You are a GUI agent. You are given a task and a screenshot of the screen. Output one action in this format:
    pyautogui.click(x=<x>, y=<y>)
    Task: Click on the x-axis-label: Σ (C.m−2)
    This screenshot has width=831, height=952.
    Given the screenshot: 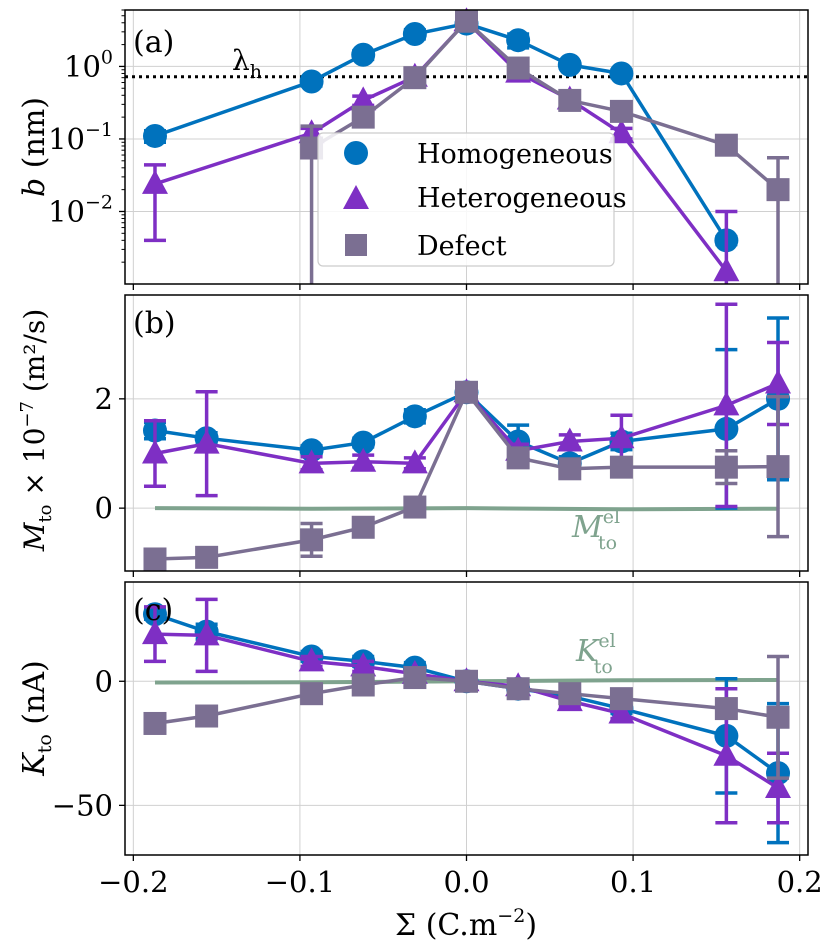 What is the action you would take?
    pyautogui.click(x=466, y=924)
    